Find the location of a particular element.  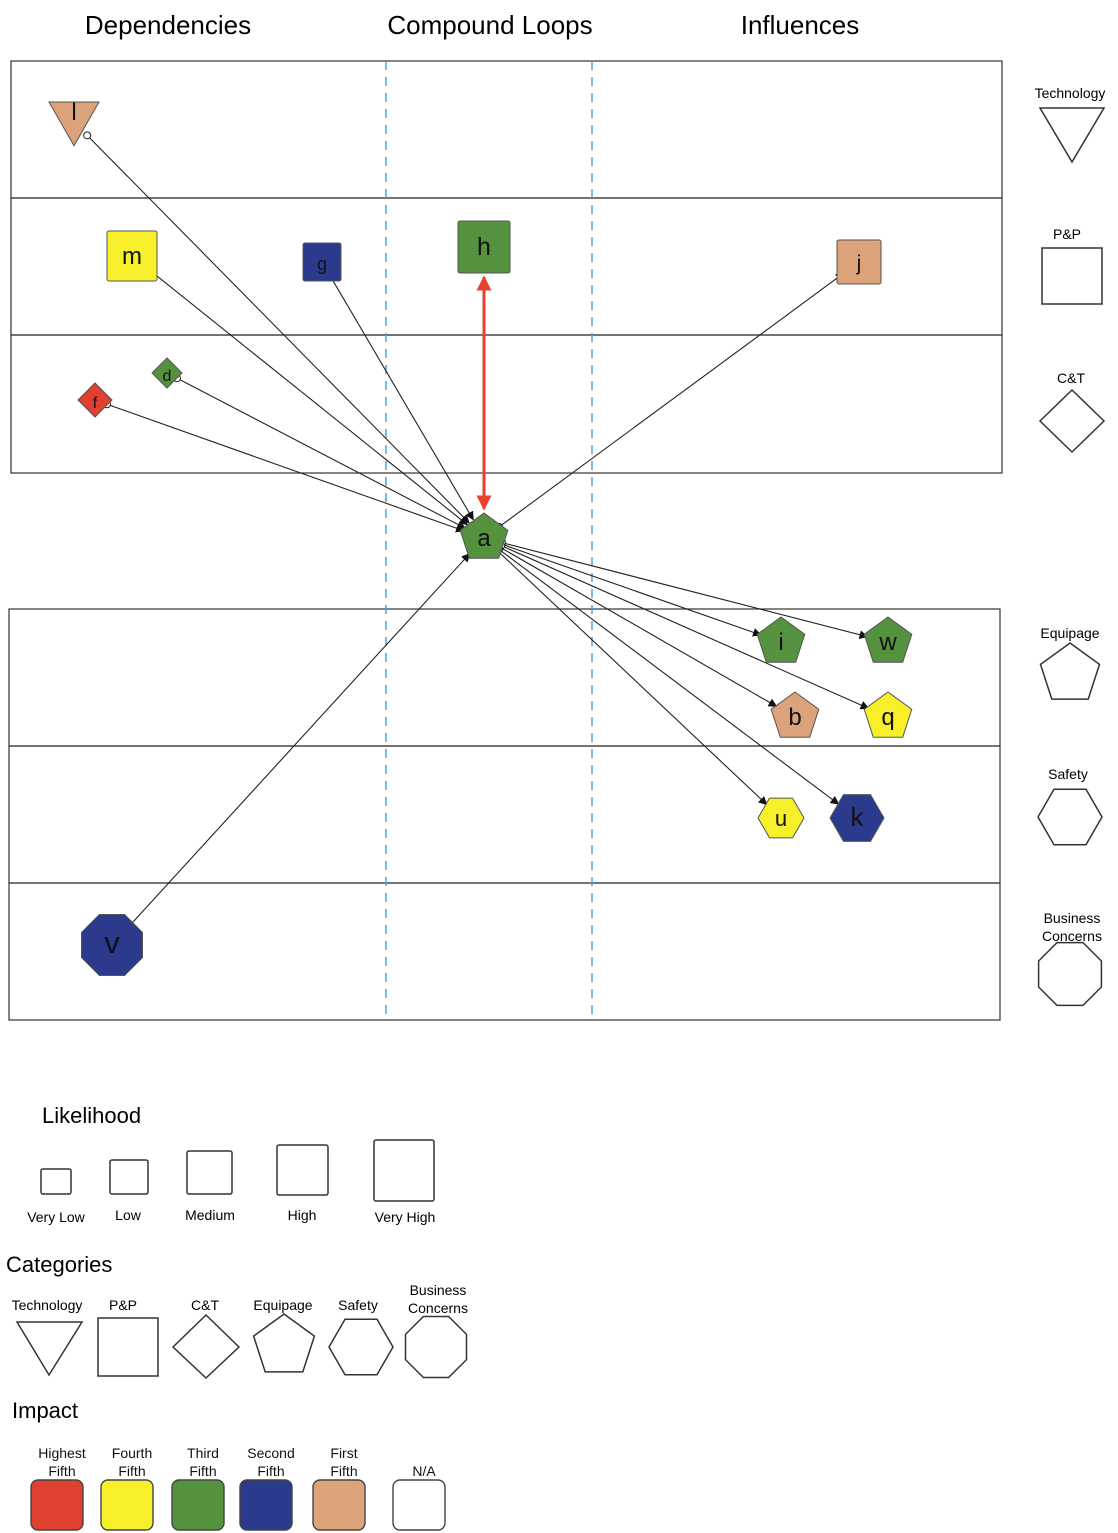

node-label: g is located at coordinates (322, 264).